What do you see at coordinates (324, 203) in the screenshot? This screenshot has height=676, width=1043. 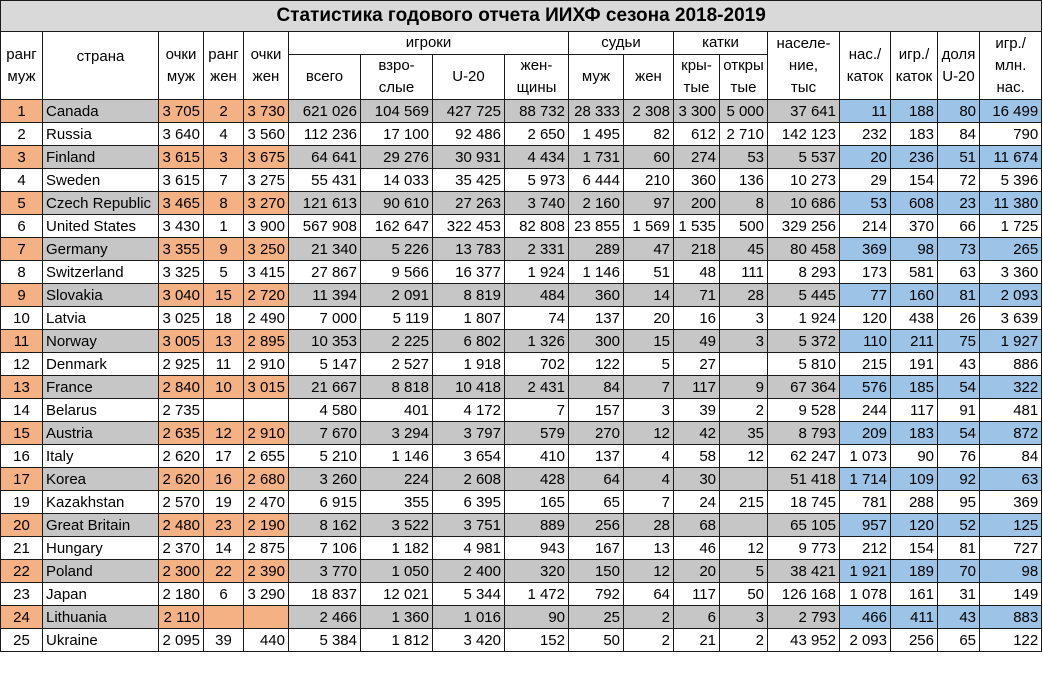 I see `cell-players-total: 121 613` at bounding box center [324, 203].